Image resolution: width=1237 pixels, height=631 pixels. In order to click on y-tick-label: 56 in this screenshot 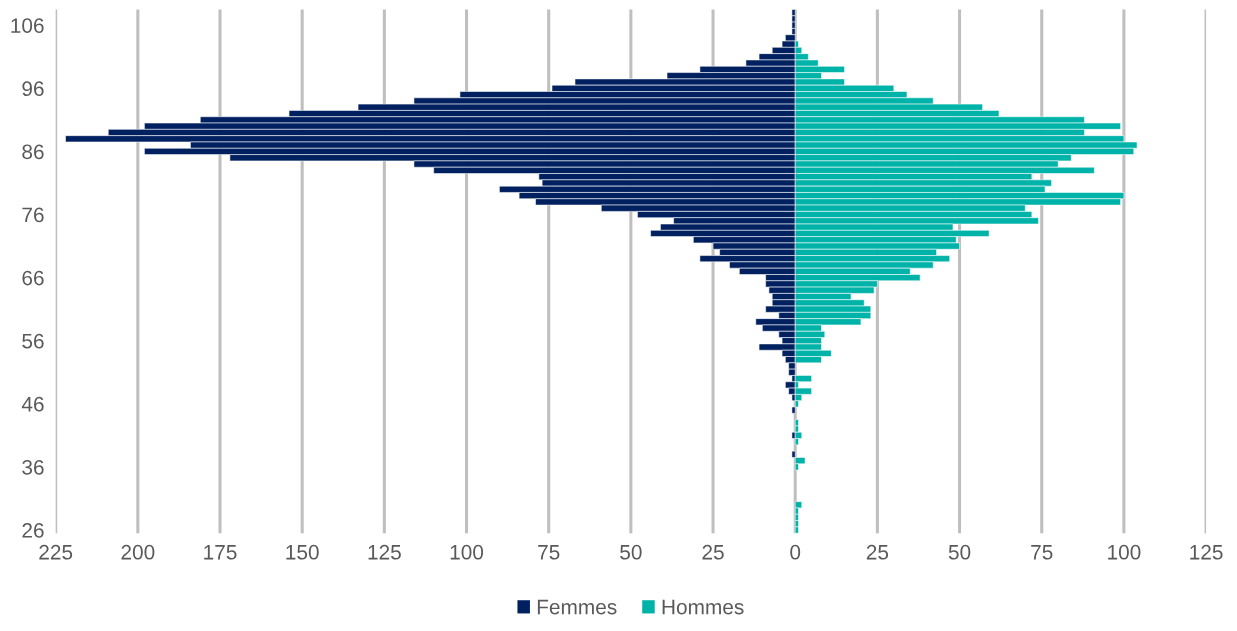, I will do `click(33, 341)`.